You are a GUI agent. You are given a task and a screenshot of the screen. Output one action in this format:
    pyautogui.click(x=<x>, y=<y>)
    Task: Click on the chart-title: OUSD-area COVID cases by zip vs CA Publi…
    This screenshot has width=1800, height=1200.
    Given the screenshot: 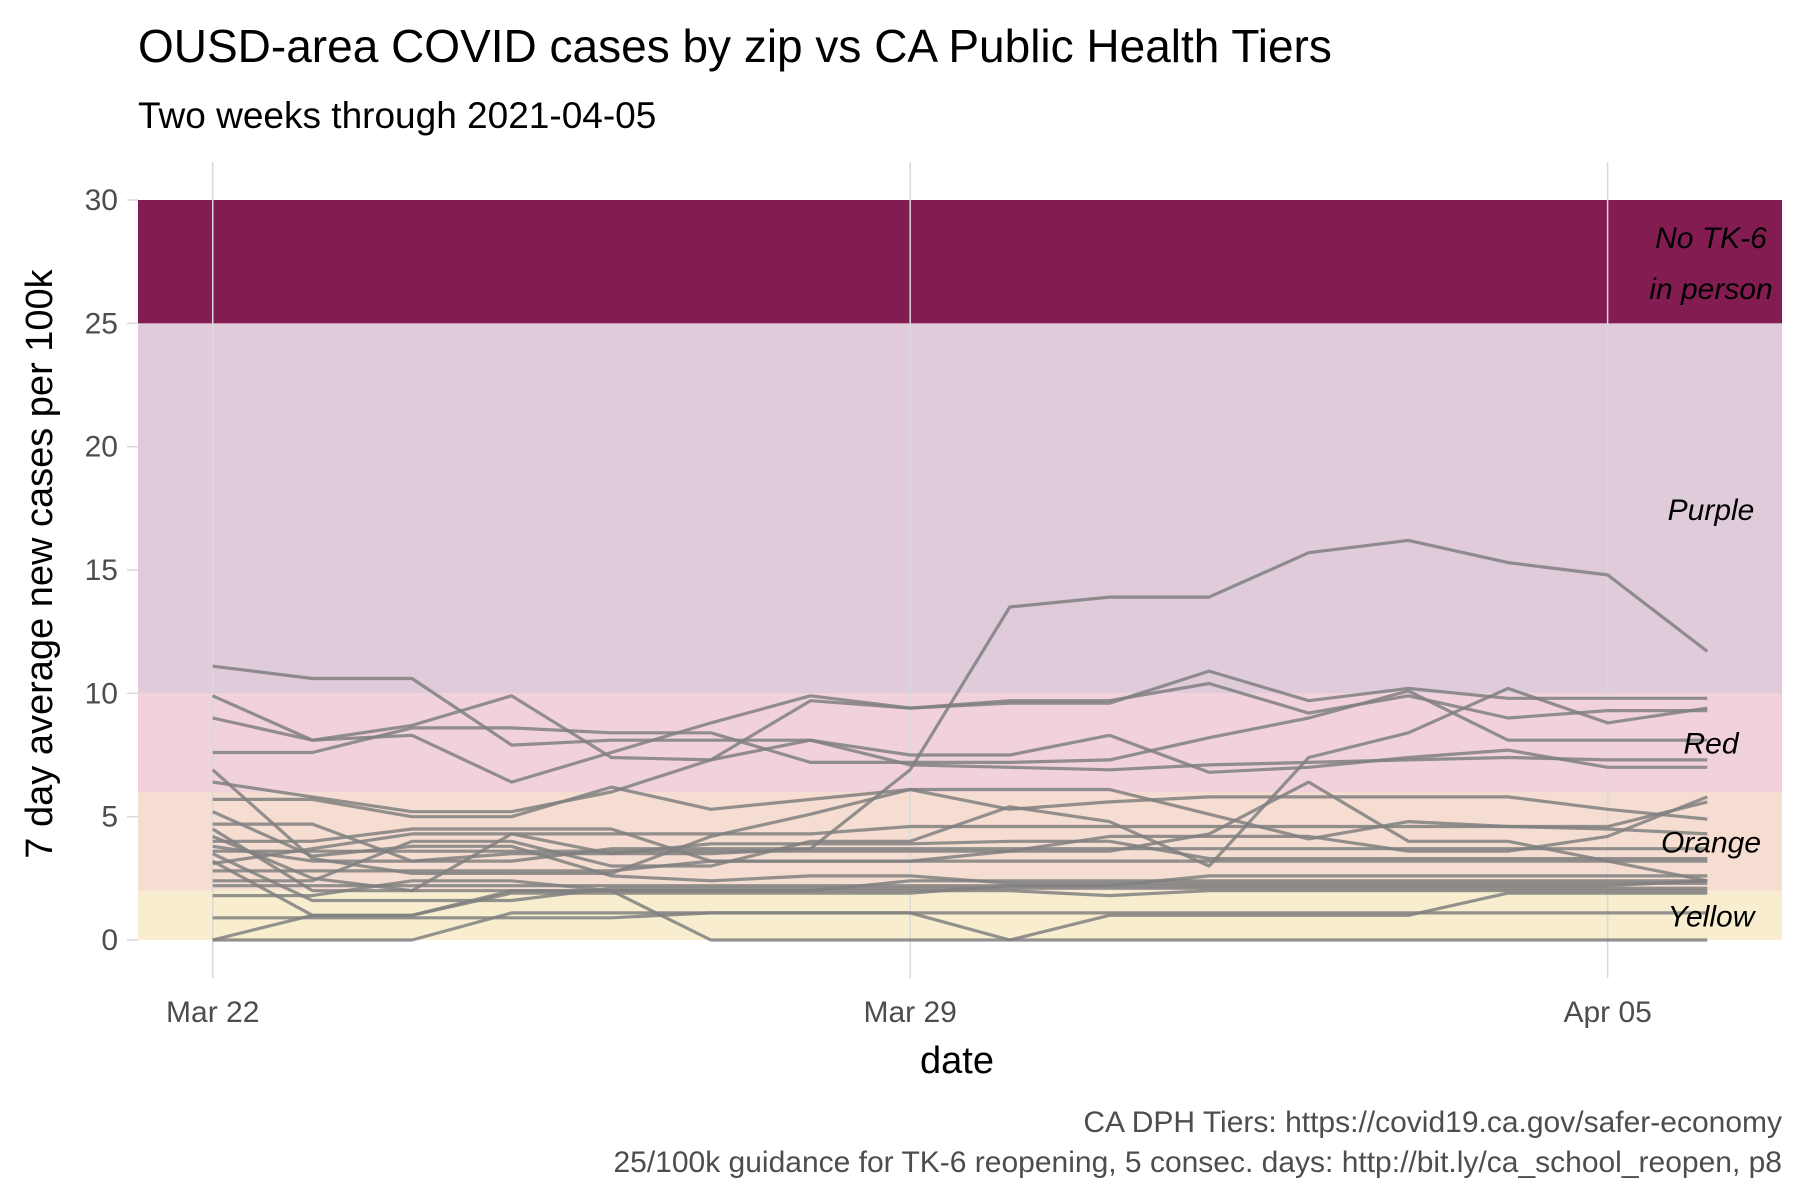 What is the action you would take?
    pyautogui.click(x=735, y=46)
    